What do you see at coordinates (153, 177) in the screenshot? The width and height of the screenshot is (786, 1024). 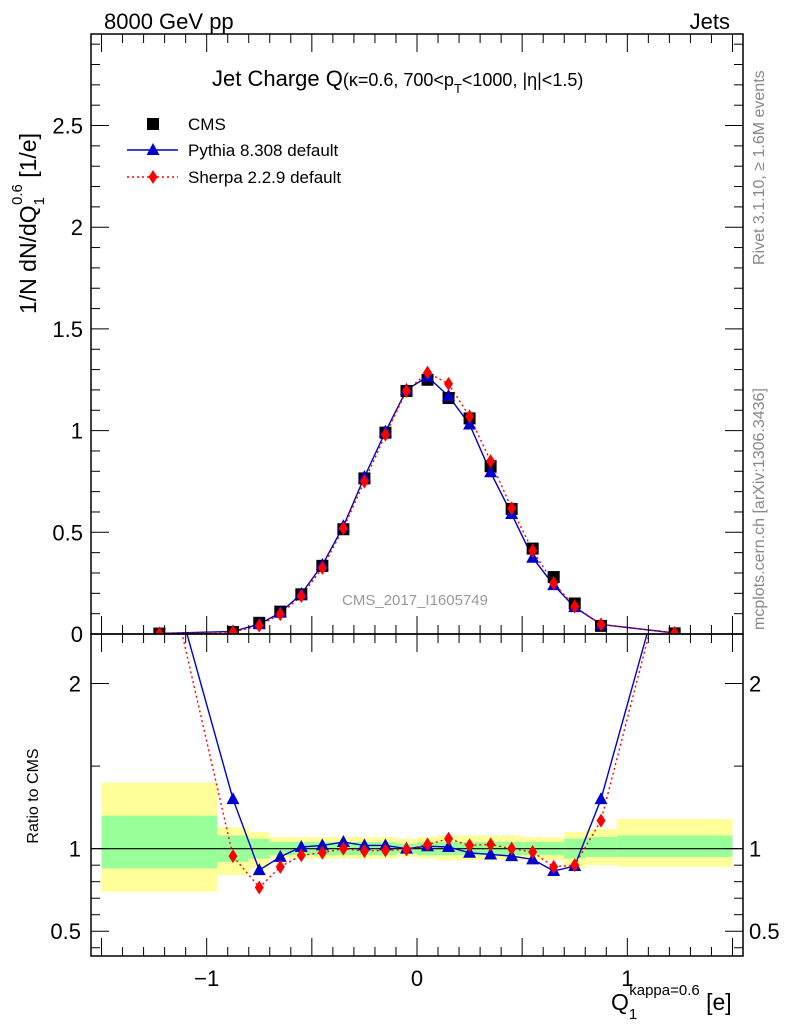 I see `legend-marker-sherpa` at bounding box center [153, 177].